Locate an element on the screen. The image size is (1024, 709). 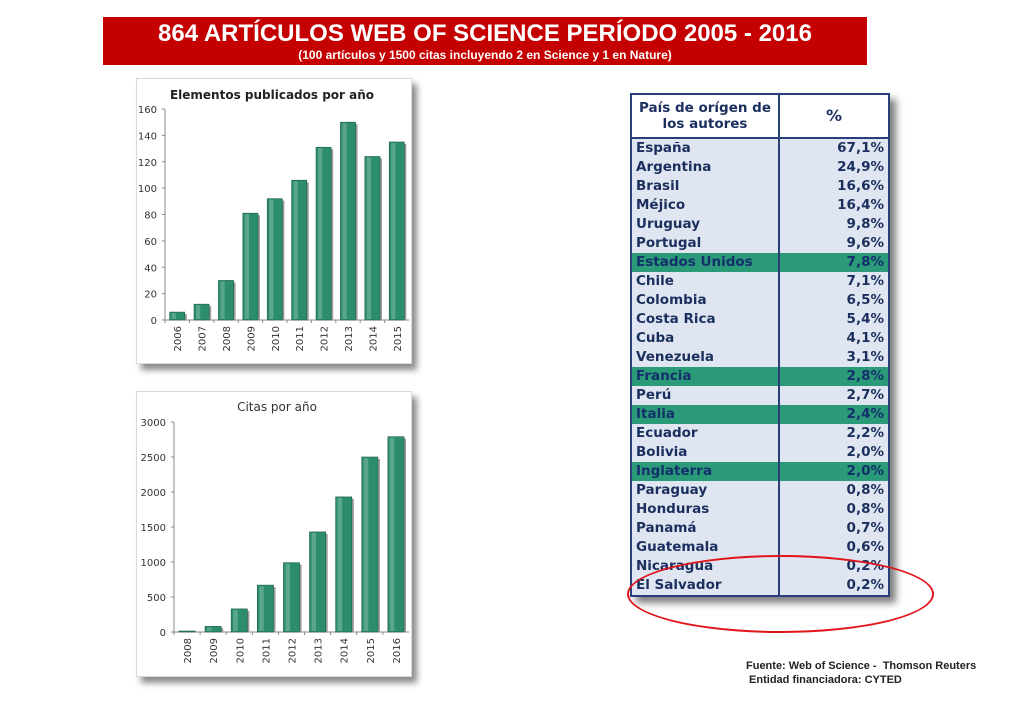
table-row: Inglaterra 2,0% is located at coordinates (760, 471).